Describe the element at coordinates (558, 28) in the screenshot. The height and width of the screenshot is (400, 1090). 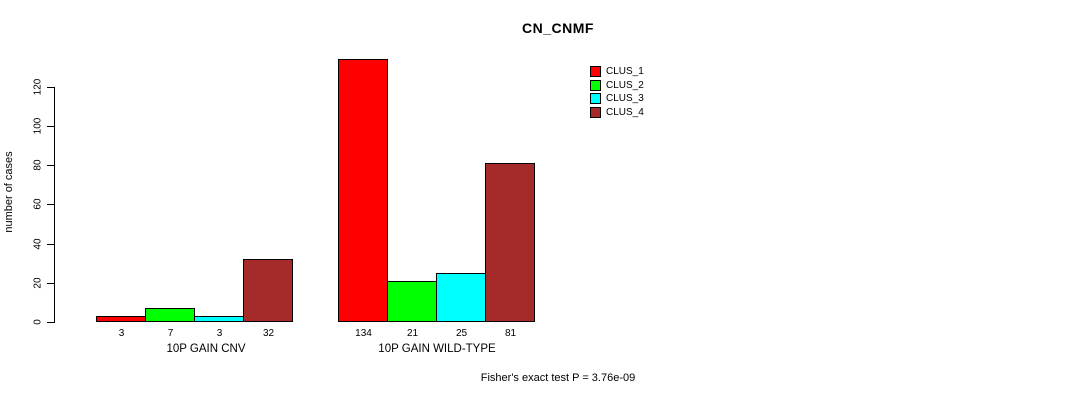
I see `chart-title: CN_CNMF` at that location.